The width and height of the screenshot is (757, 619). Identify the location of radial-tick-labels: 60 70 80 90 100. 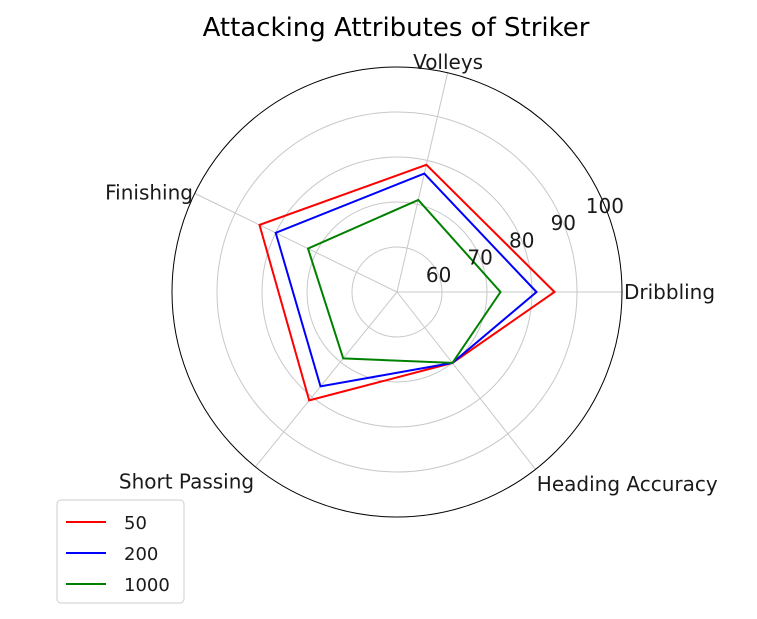
(525, 240).